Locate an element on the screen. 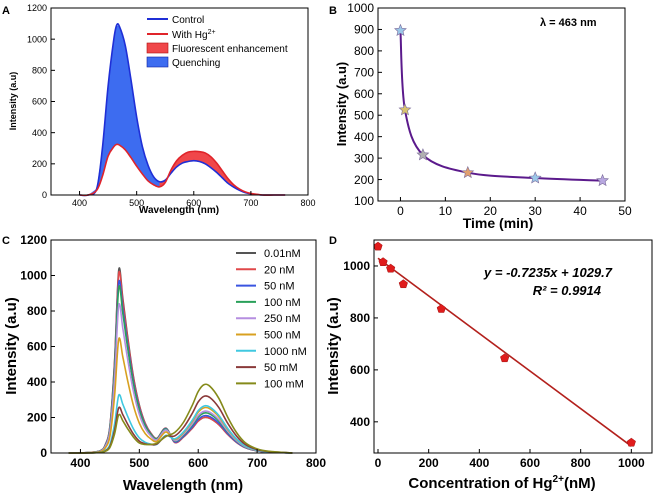 This screenshot has height=501, width=660. panel-c-ytick-label-4: 800 is located at coordinates (37, 311).